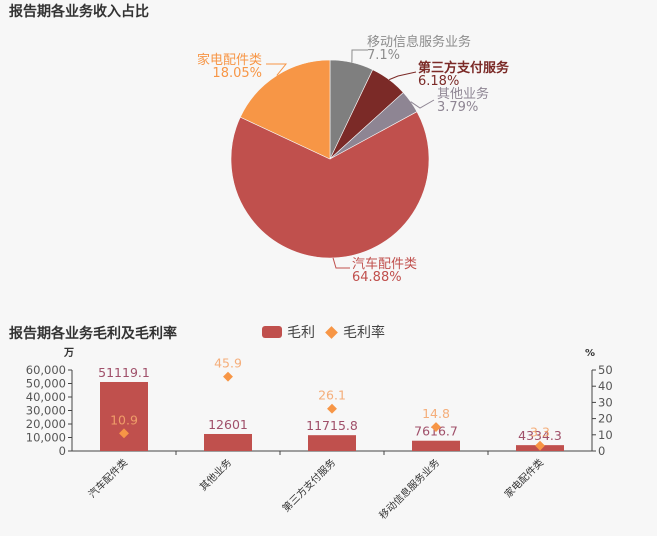 This screenshot has height=536, width=657. I want to click on left-axis-tick-label: 0, so click(62, 451).